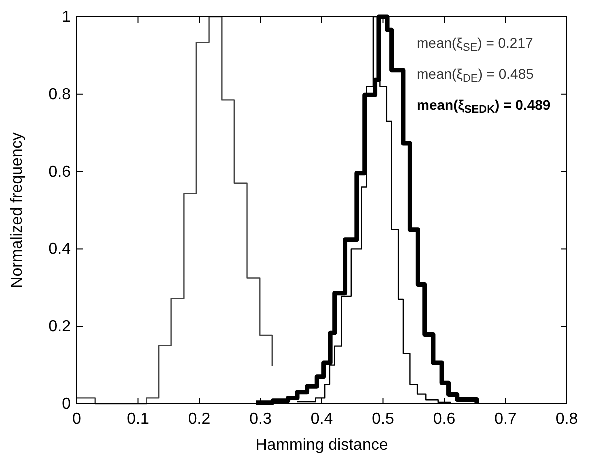 Image resolution: width=589 pixels, height=460 pixels. Describe the element at coordinates (567, 419) in the screenshot. I see `x-tick-label: 0.8` at that location.